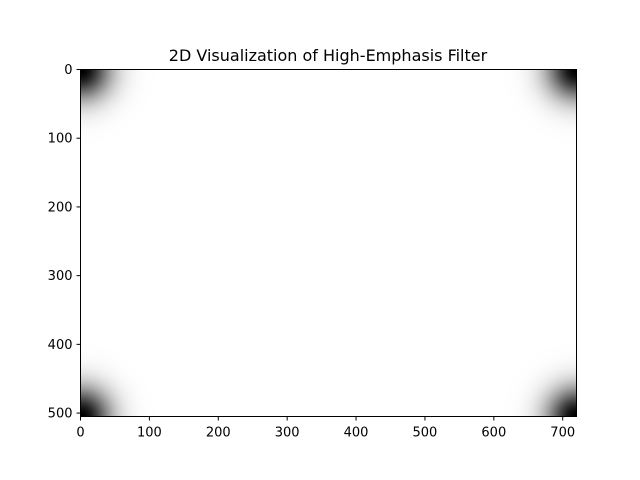  What do you see at coordinates (149, 433) in the screenshot?
I see `x-tick-label: 100` at bounding box center [149, 433].